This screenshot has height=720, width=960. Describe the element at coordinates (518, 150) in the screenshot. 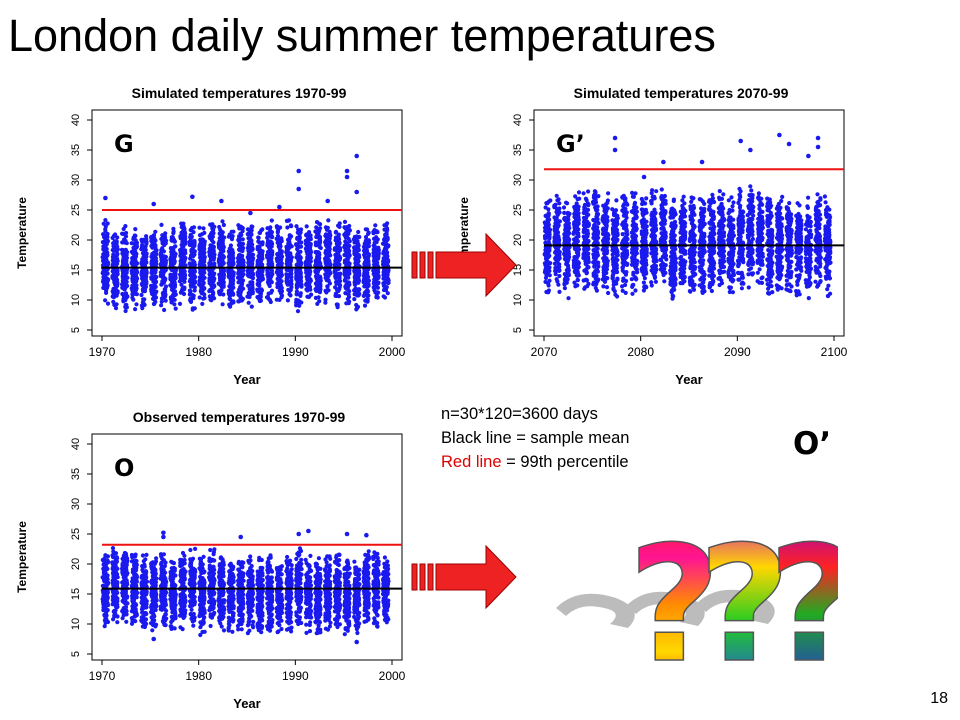

I see `y-tick-label: 35` at that location.